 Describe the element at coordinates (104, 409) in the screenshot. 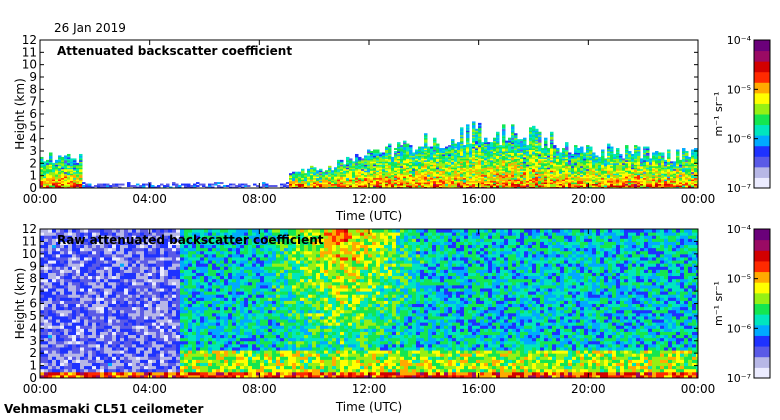

I see `instrument-label: Vehmasmaki CL51 ceilometer` at that location.